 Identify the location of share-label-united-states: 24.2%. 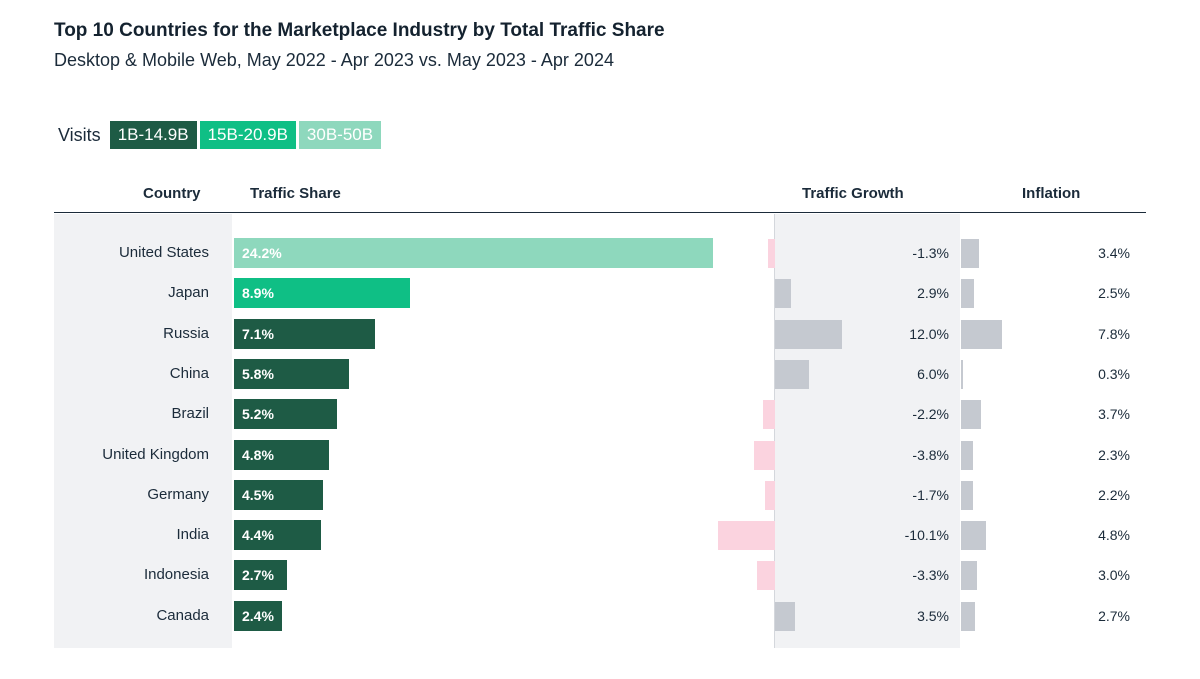
(262, 253).